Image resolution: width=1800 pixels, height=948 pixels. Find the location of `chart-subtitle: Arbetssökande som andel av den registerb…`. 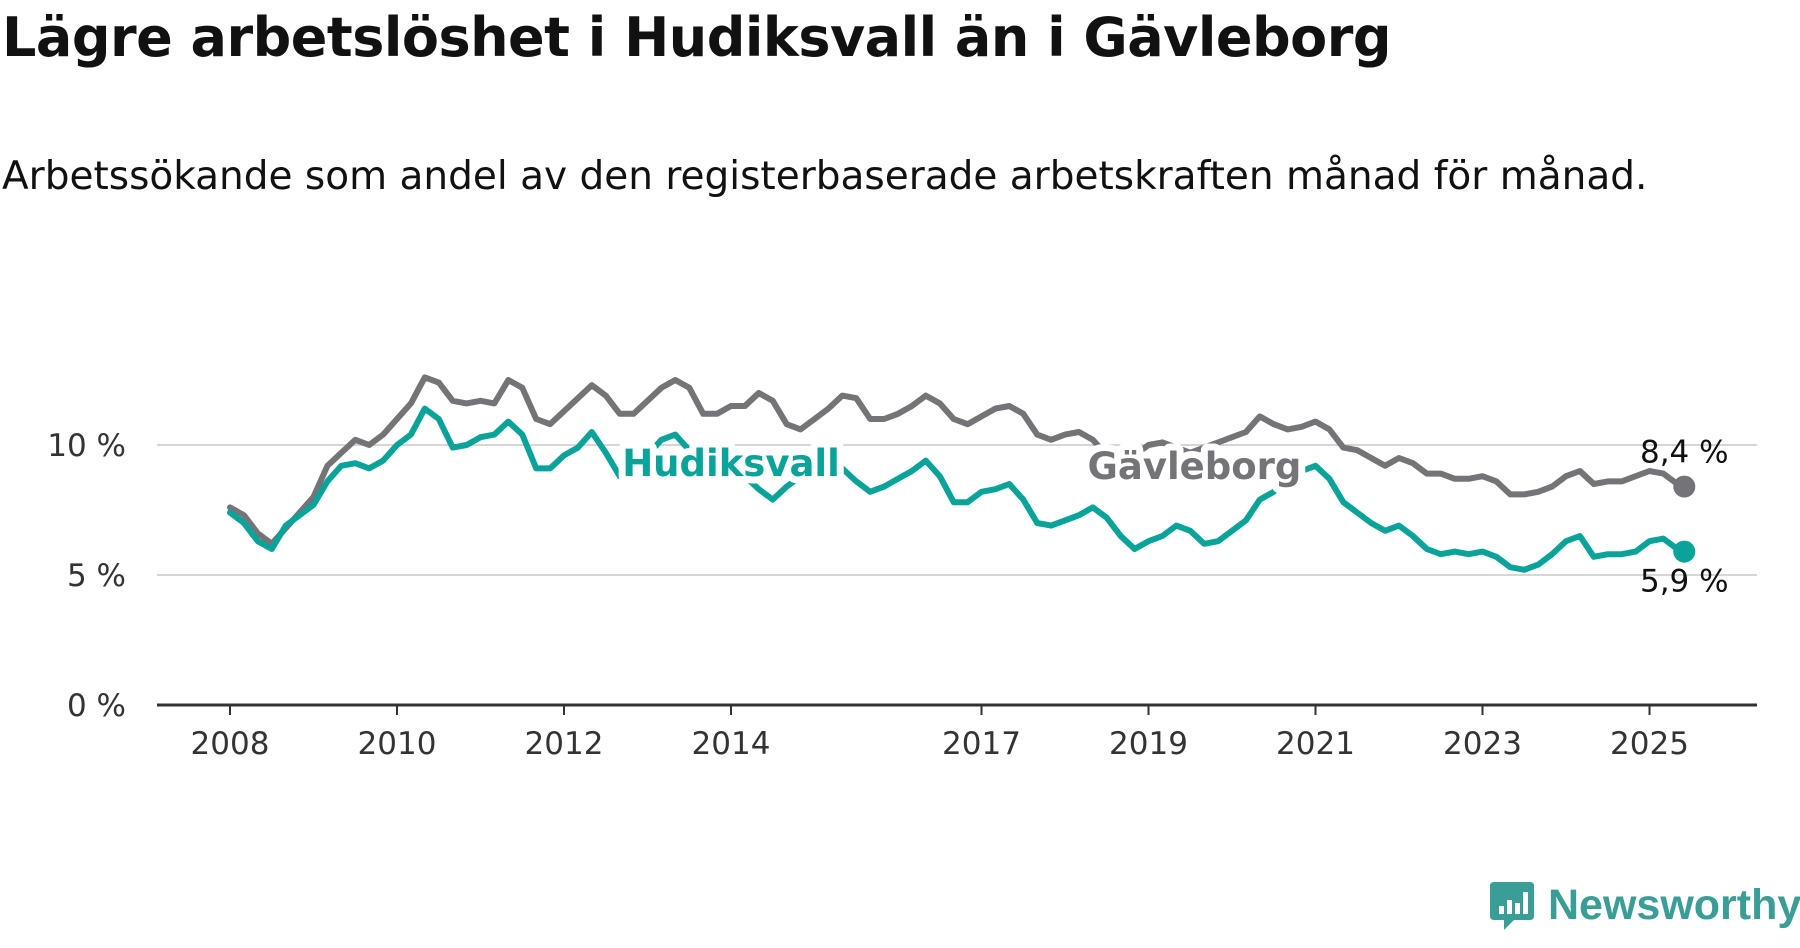

chart-subtitle: Arbetssökande som andel av den registerb… is located at coordinates (825, 176).